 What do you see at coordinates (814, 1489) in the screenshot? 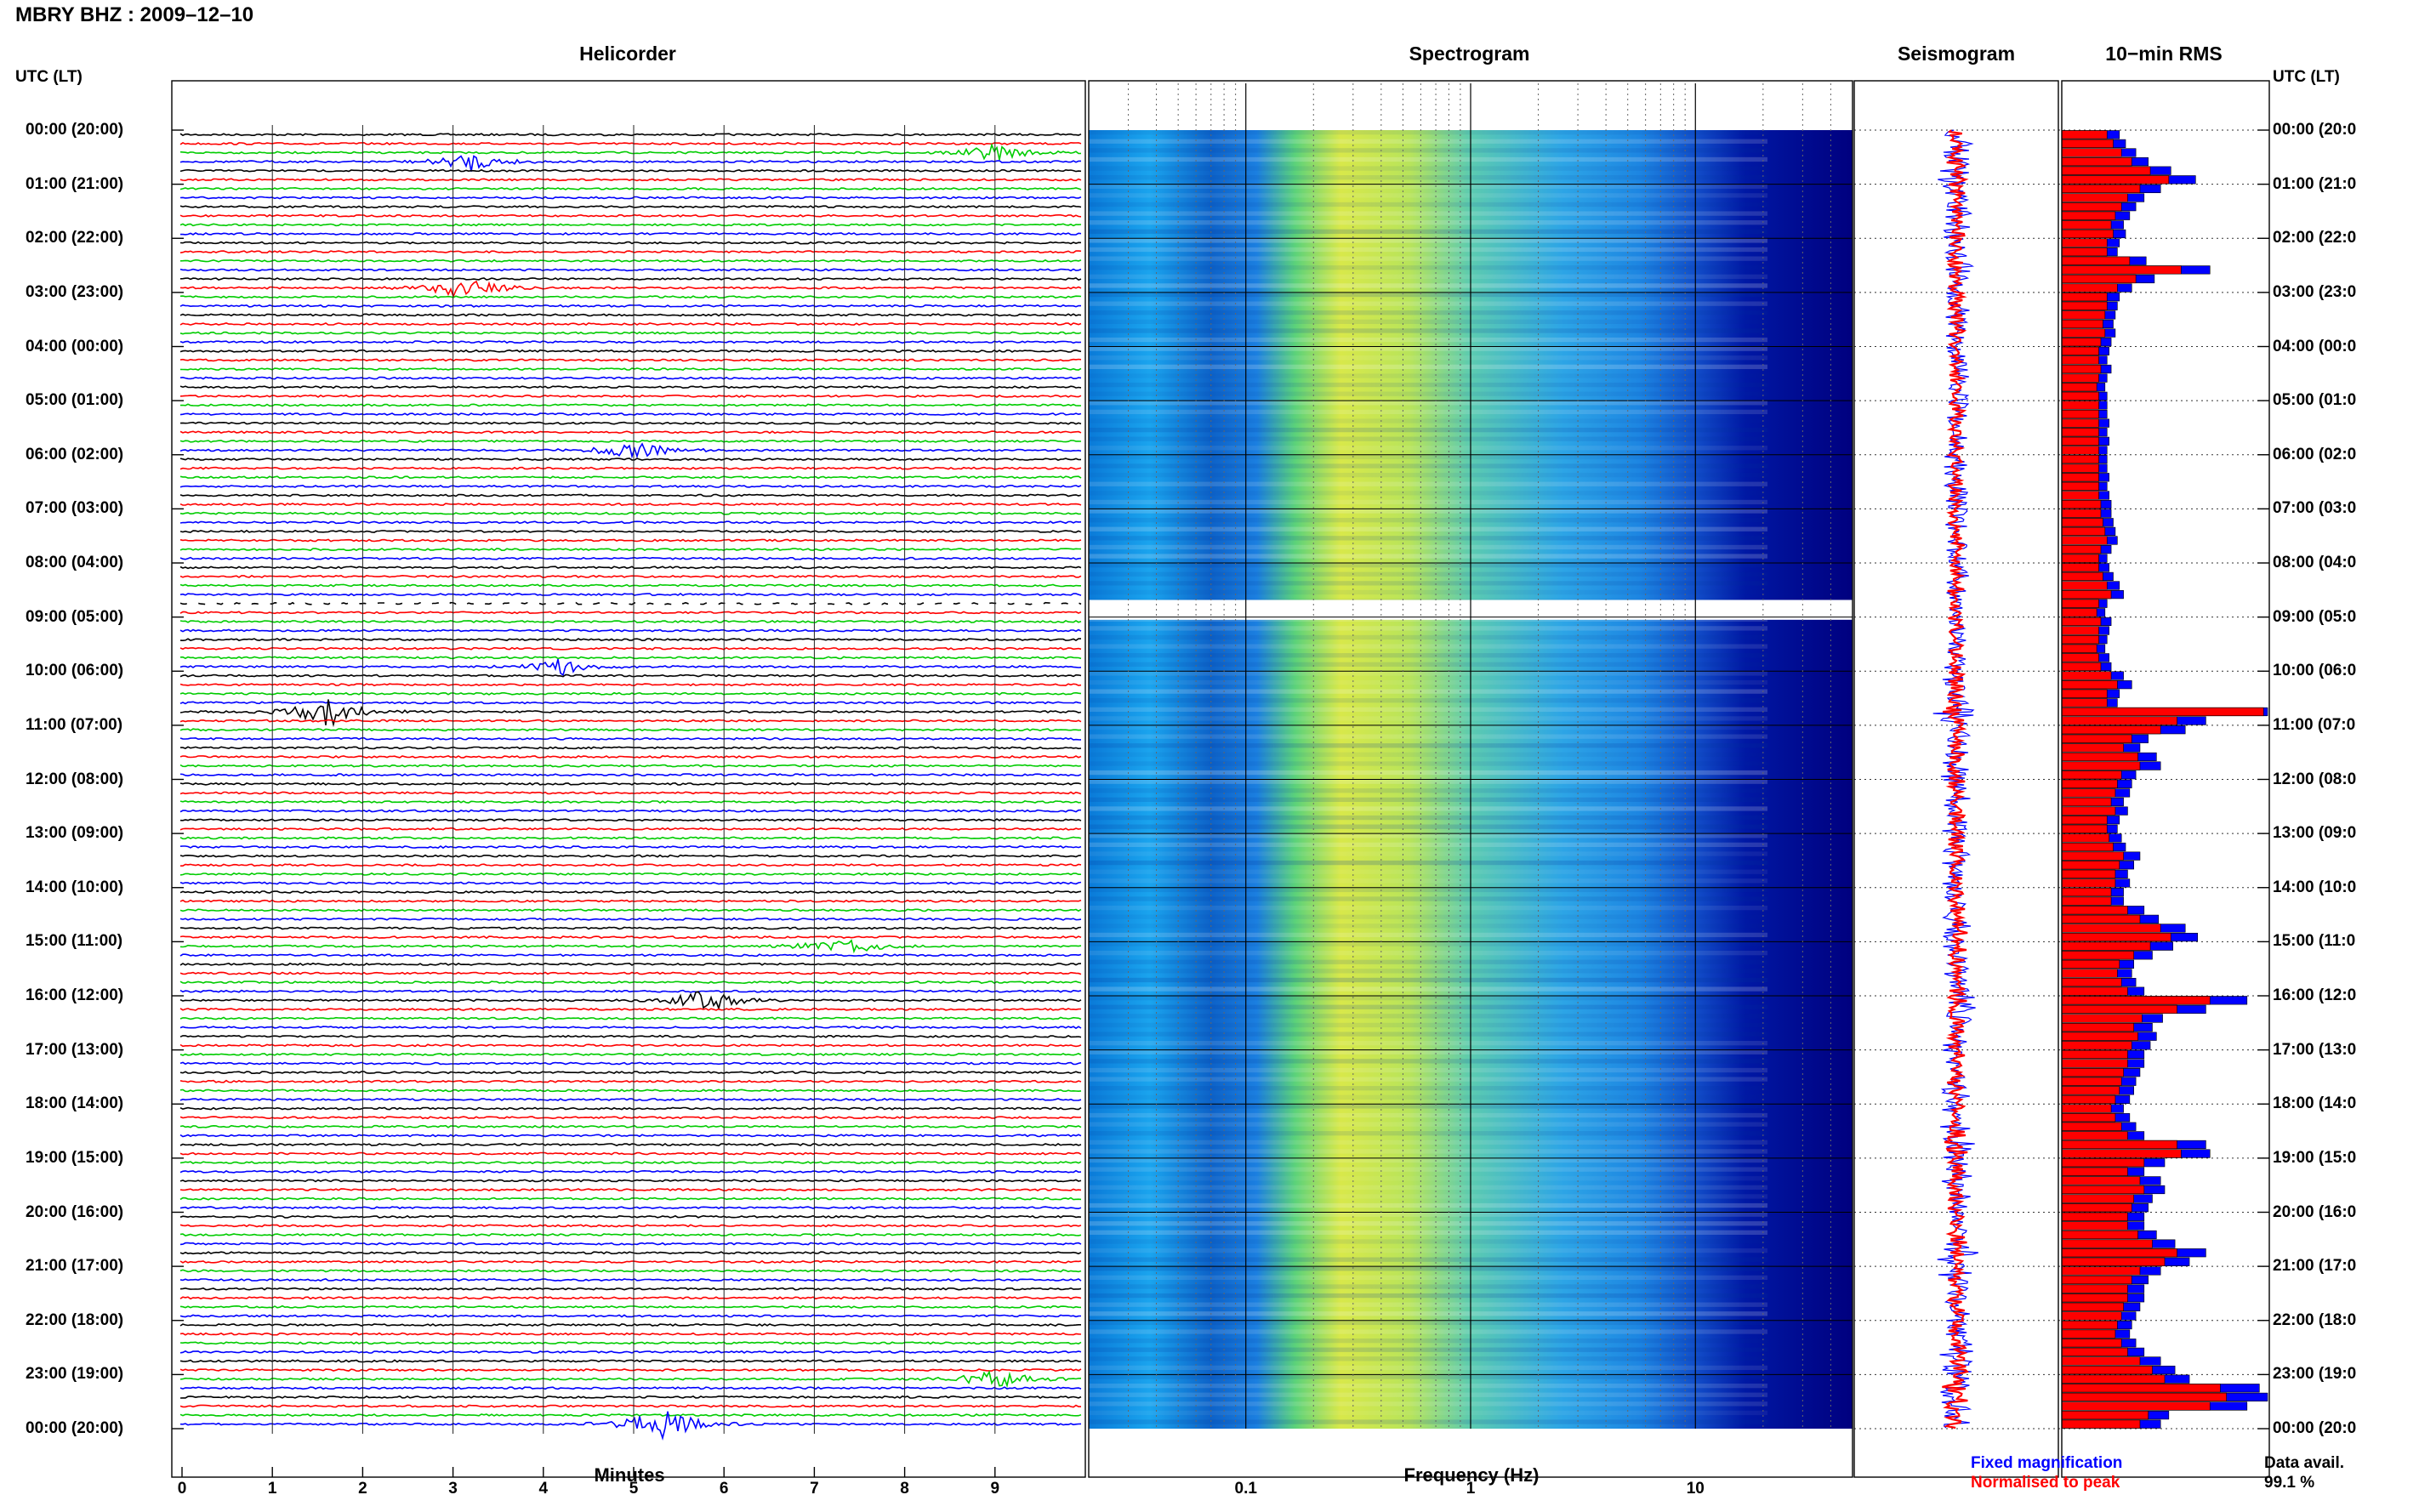
I see `minute-tick-label: 7` at bounding box center [814, 1489].